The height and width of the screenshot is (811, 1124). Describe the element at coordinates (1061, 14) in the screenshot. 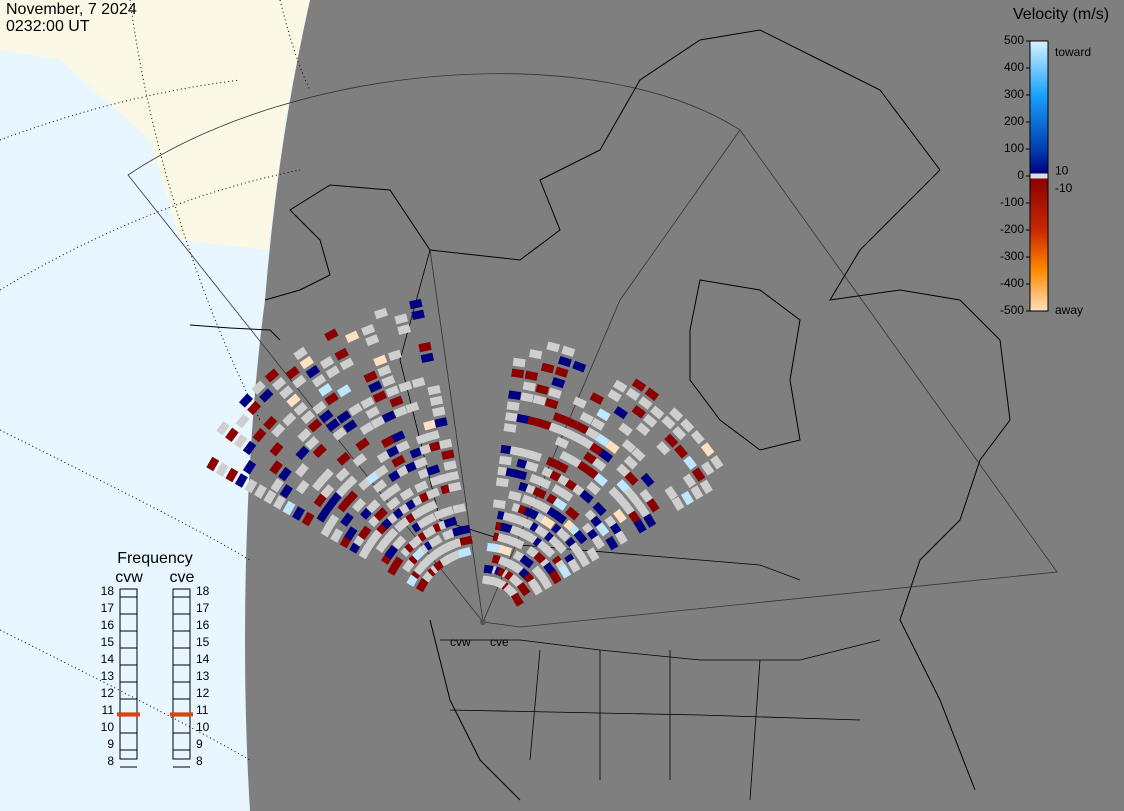

I see `velocity-title: Velocity (m/s)` at that location.